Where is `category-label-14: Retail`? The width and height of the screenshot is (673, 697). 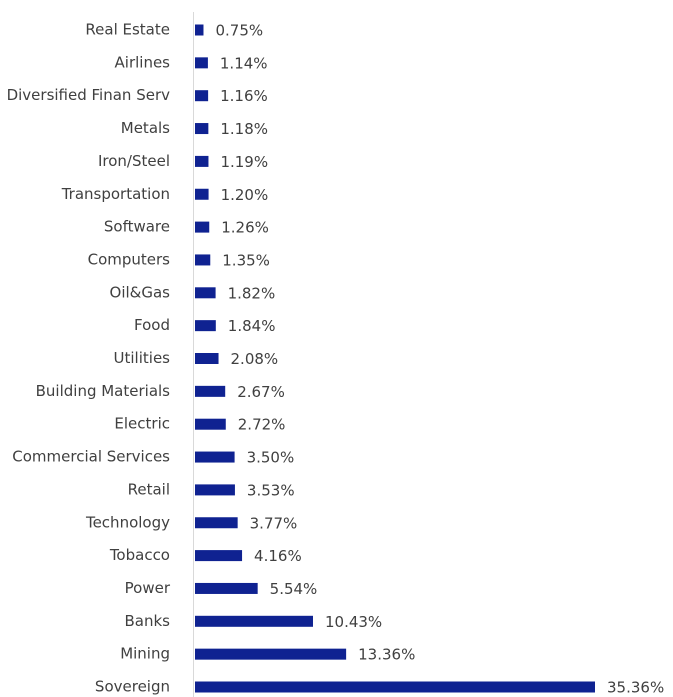 category-label-14: Retail is located at coordinates (149, 489).